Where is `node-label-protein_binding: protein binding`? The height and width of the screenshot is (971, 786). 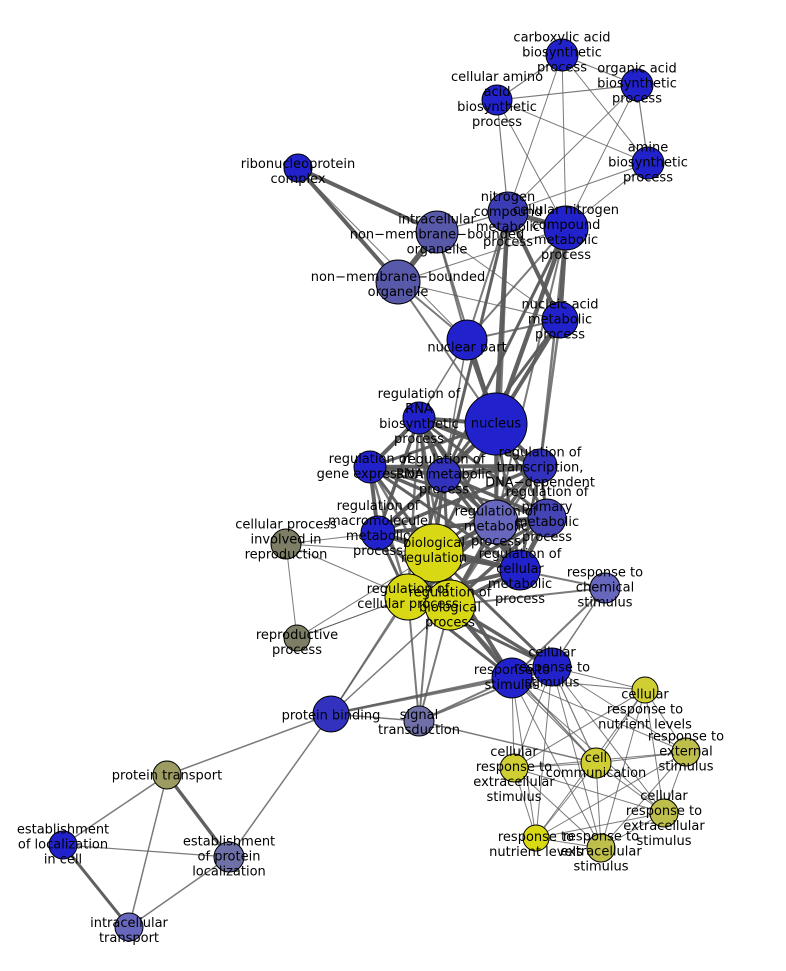 node-label-protein_binding: protein binding is located at coordinates (331, 716).